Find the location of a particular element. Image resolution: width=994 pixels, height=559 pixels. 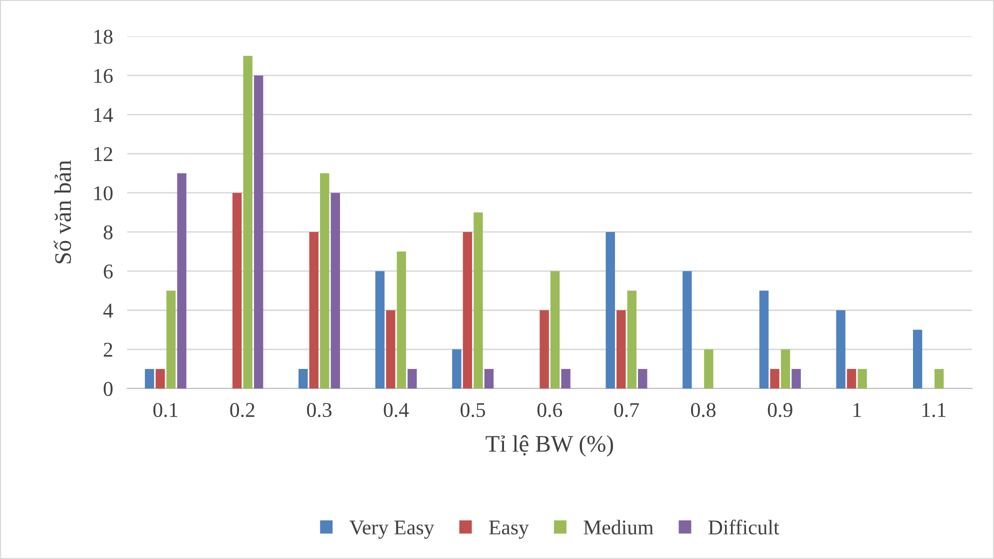

y-tick-label: 10 is located at coordinates (103, 193).